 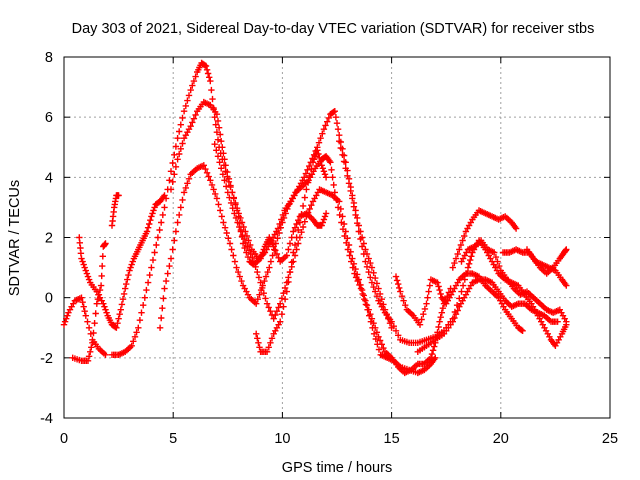 What do you see at coordinates (392, 439) in the screenshot?
I see `x-tick-label: 15` at bounding box center [392, 439].